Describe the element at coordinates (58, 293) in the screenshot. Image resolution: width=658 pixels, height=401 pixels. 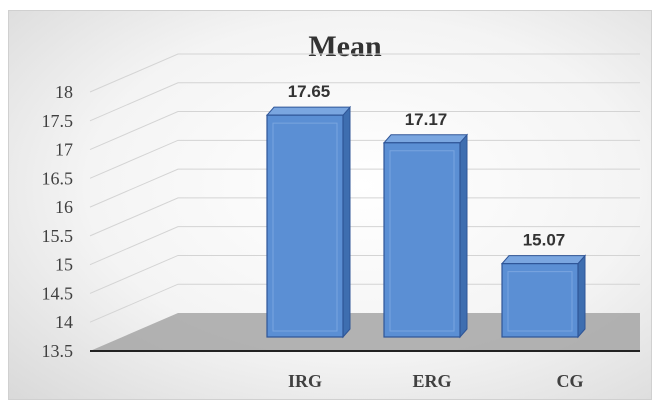
I see `y-tick-label: 14.5` at that location.